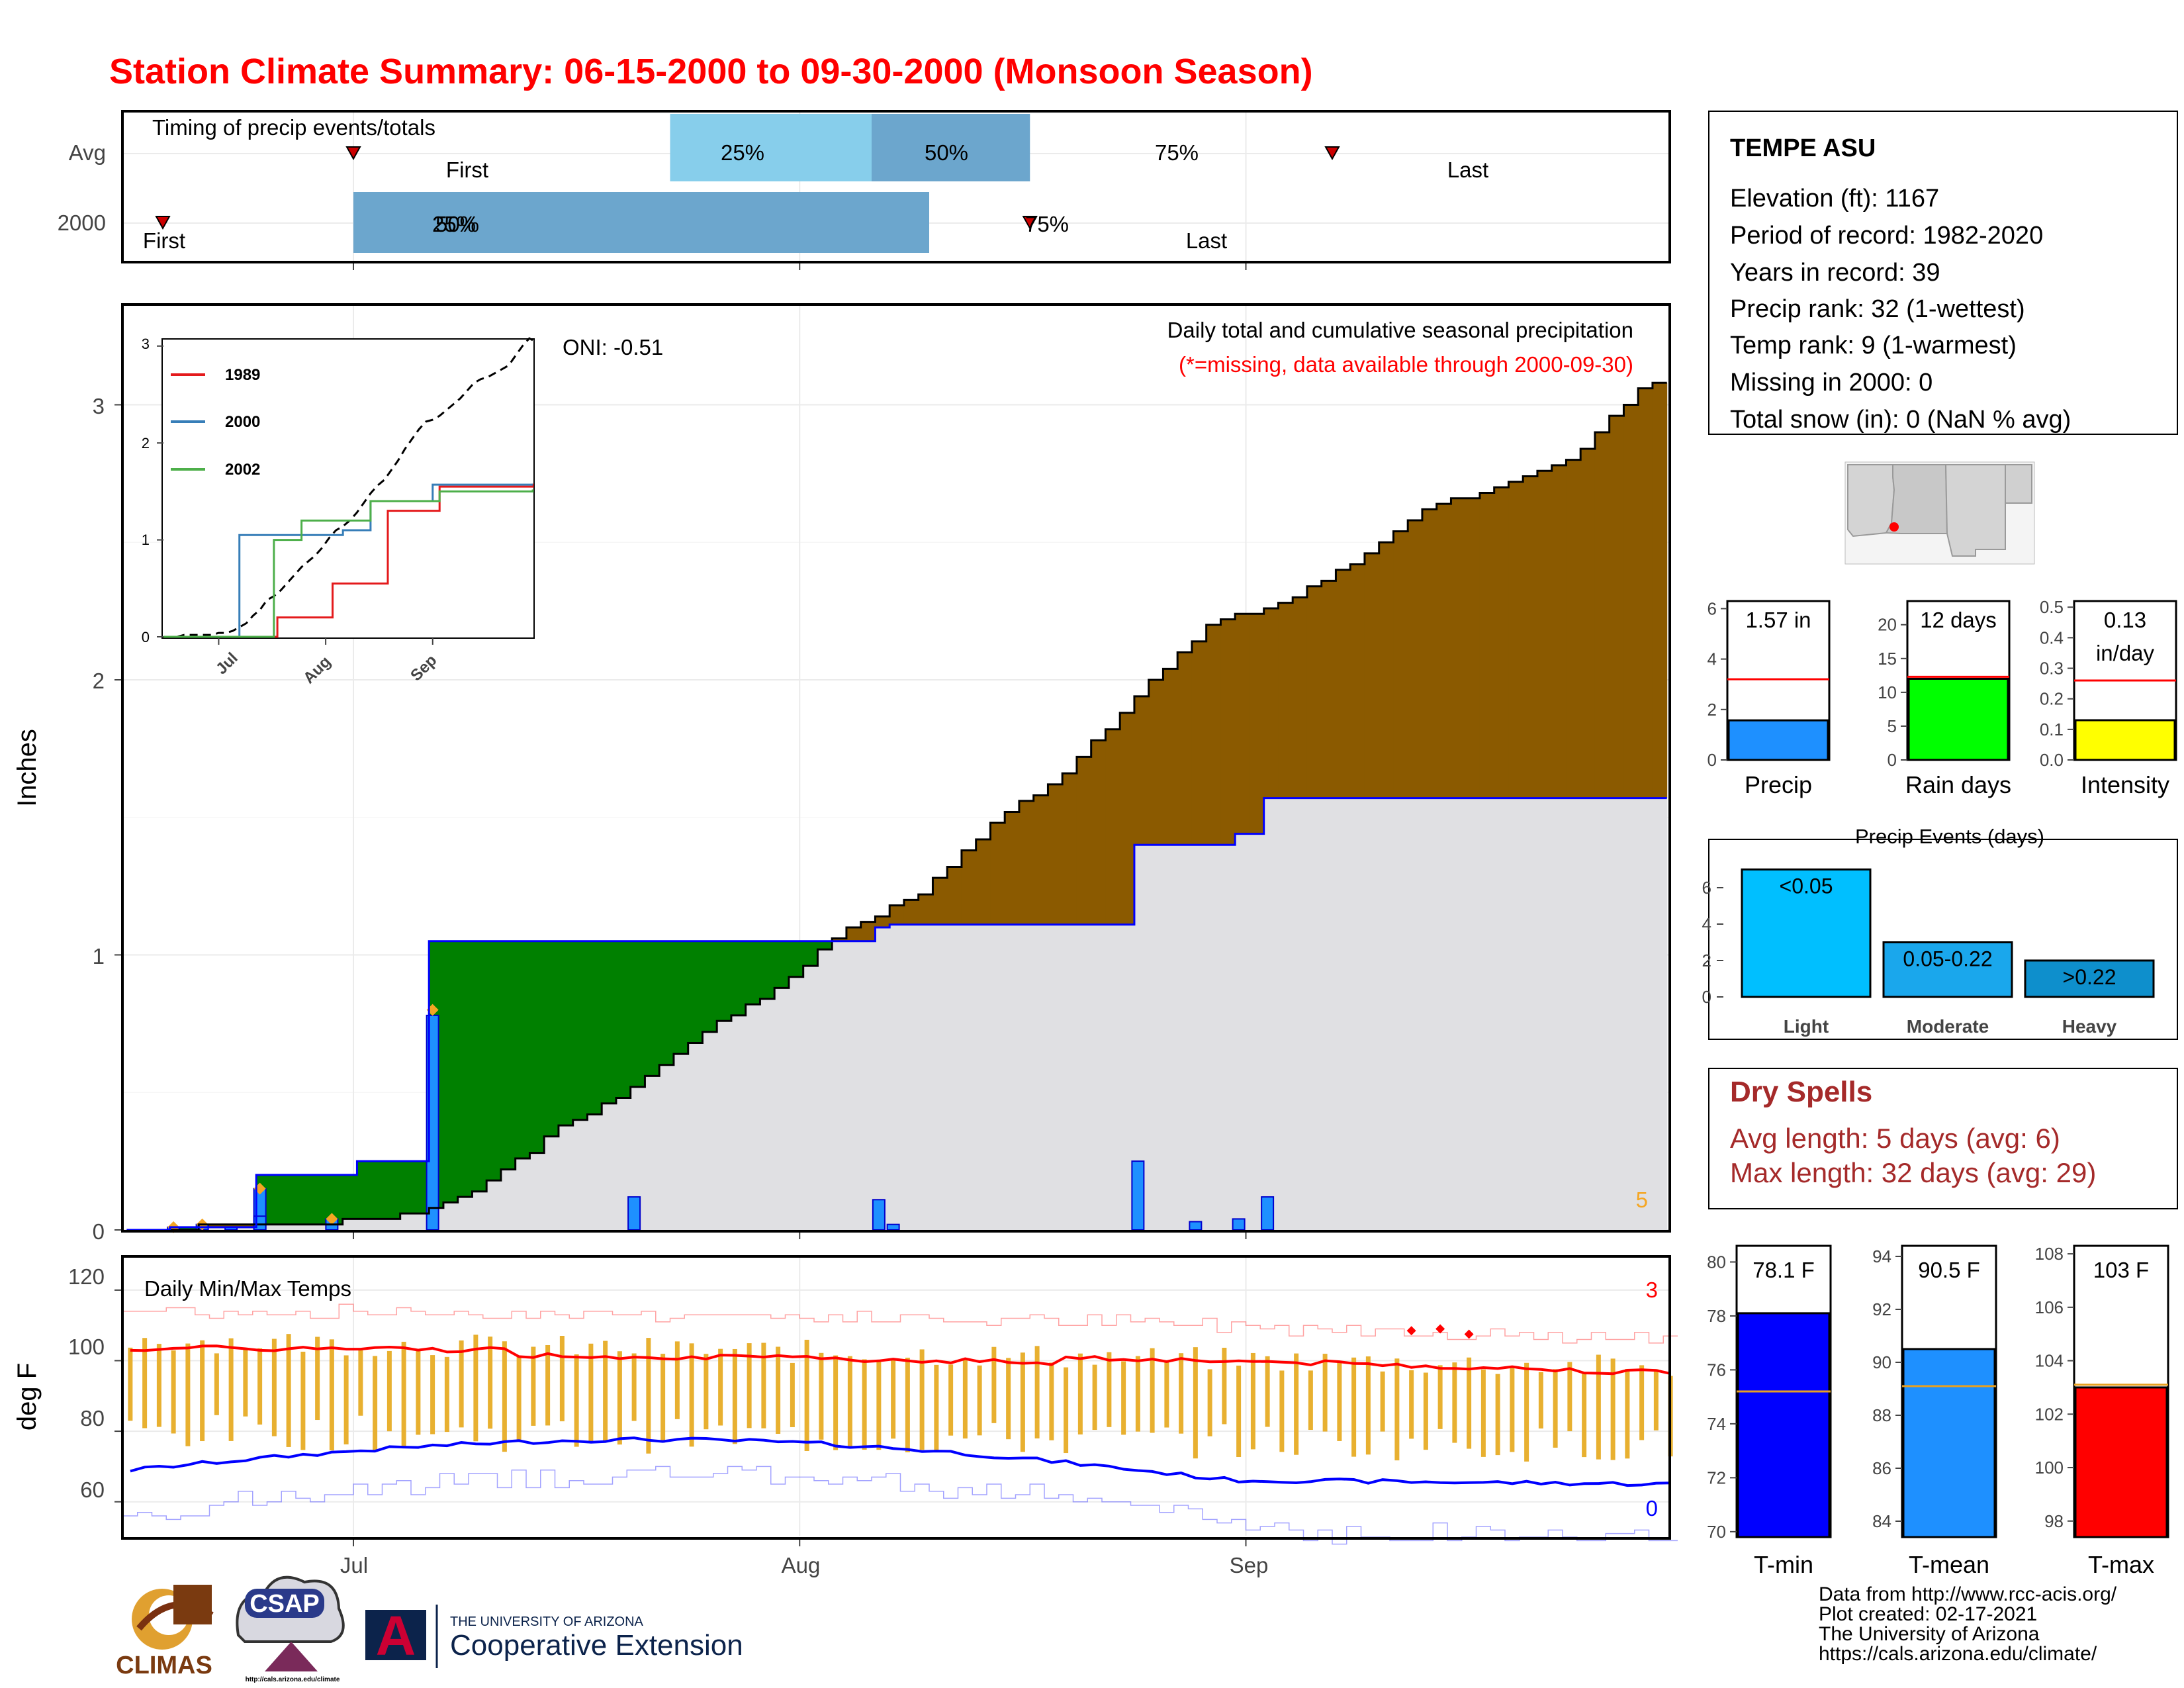 The height and width of the screenshot is (1688, 2184). I want to click on events-title: Precip Events (days), so click(1949, 836).